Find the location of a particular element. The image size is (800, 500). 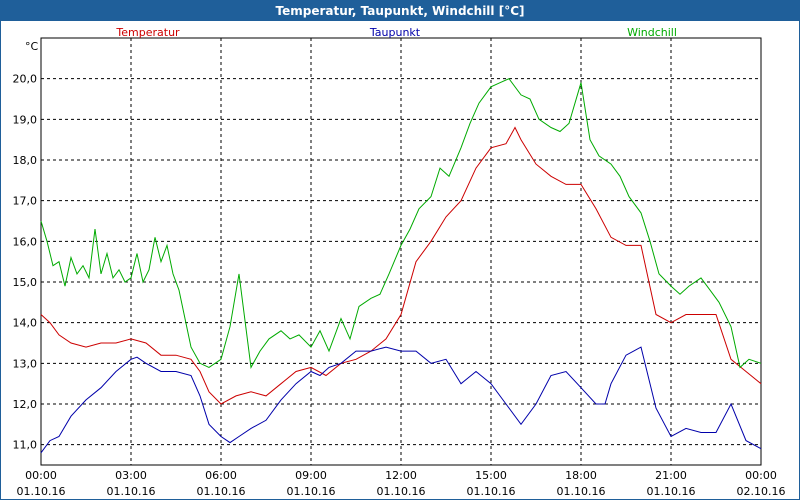

x-tick-time: 03:00 is located at coordinates (131, 475).